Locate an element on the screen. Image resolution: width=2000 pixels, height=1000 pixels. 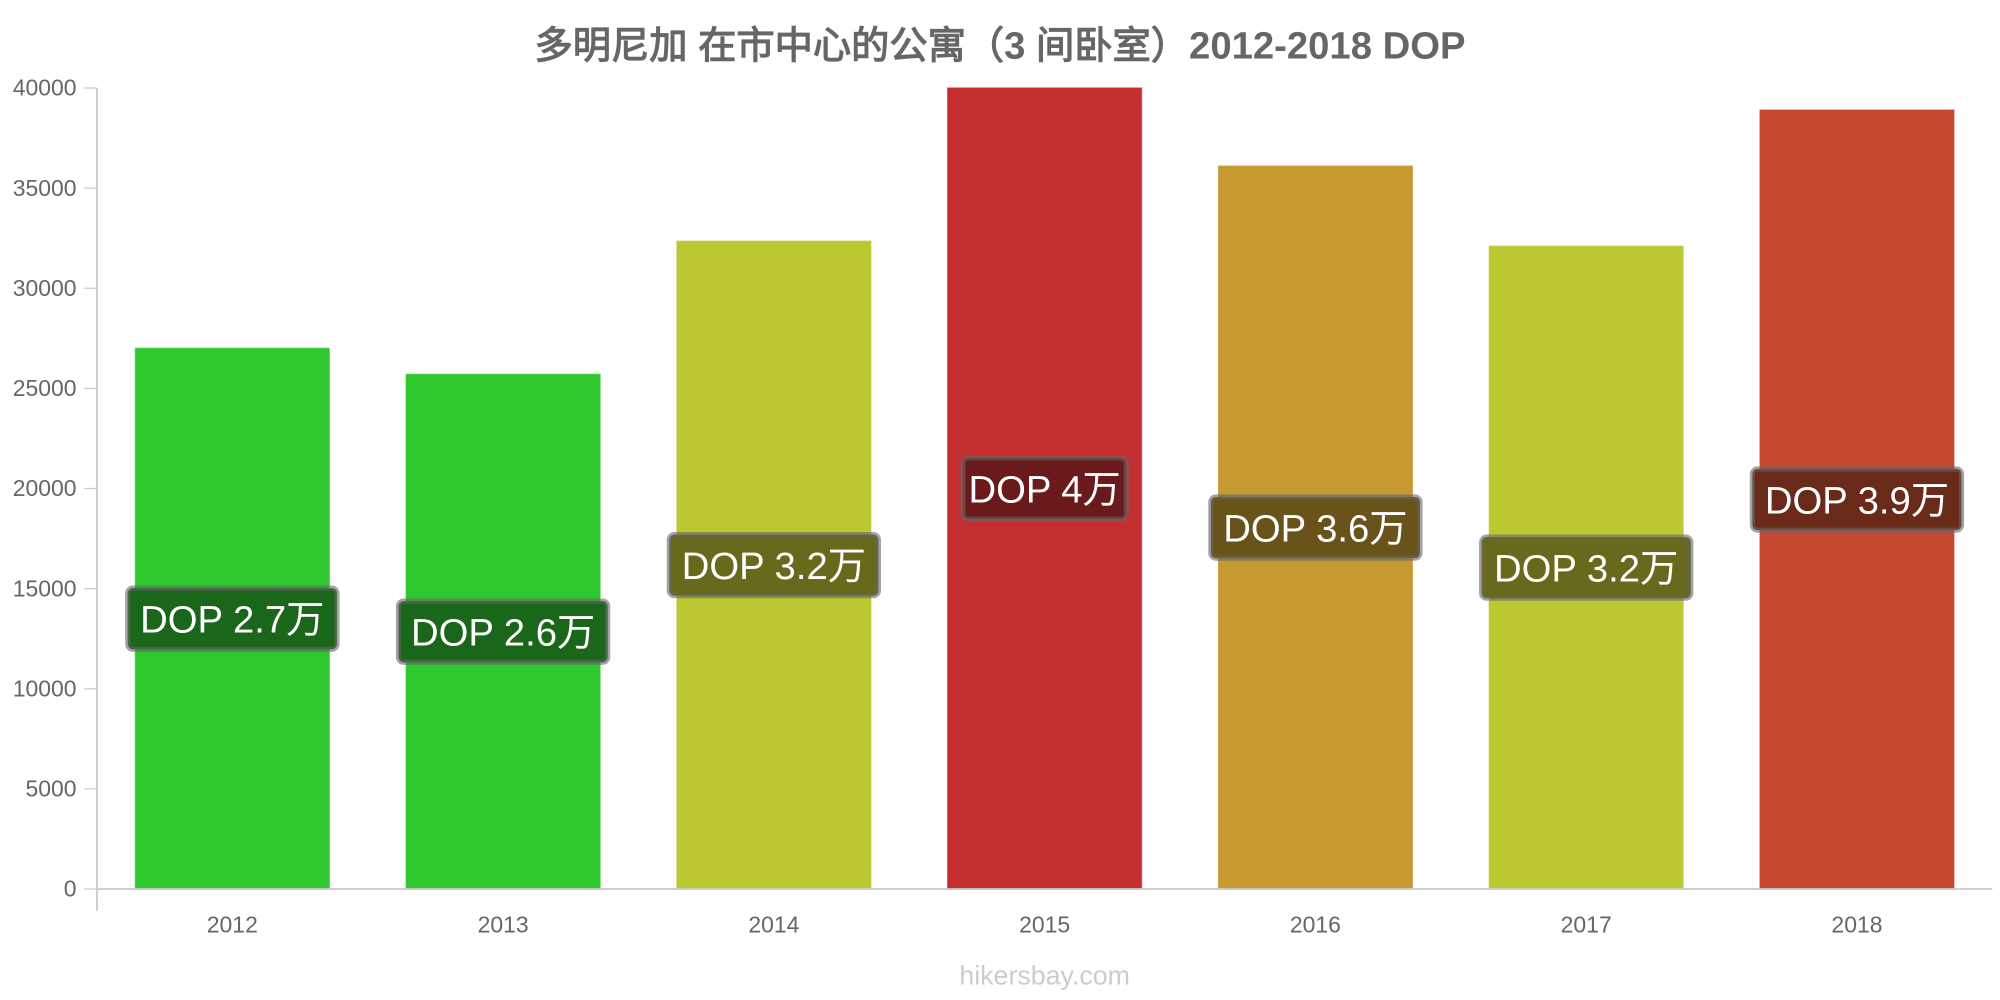
data-label: DOP 3.9万 is located at coordinates (1857, 501).